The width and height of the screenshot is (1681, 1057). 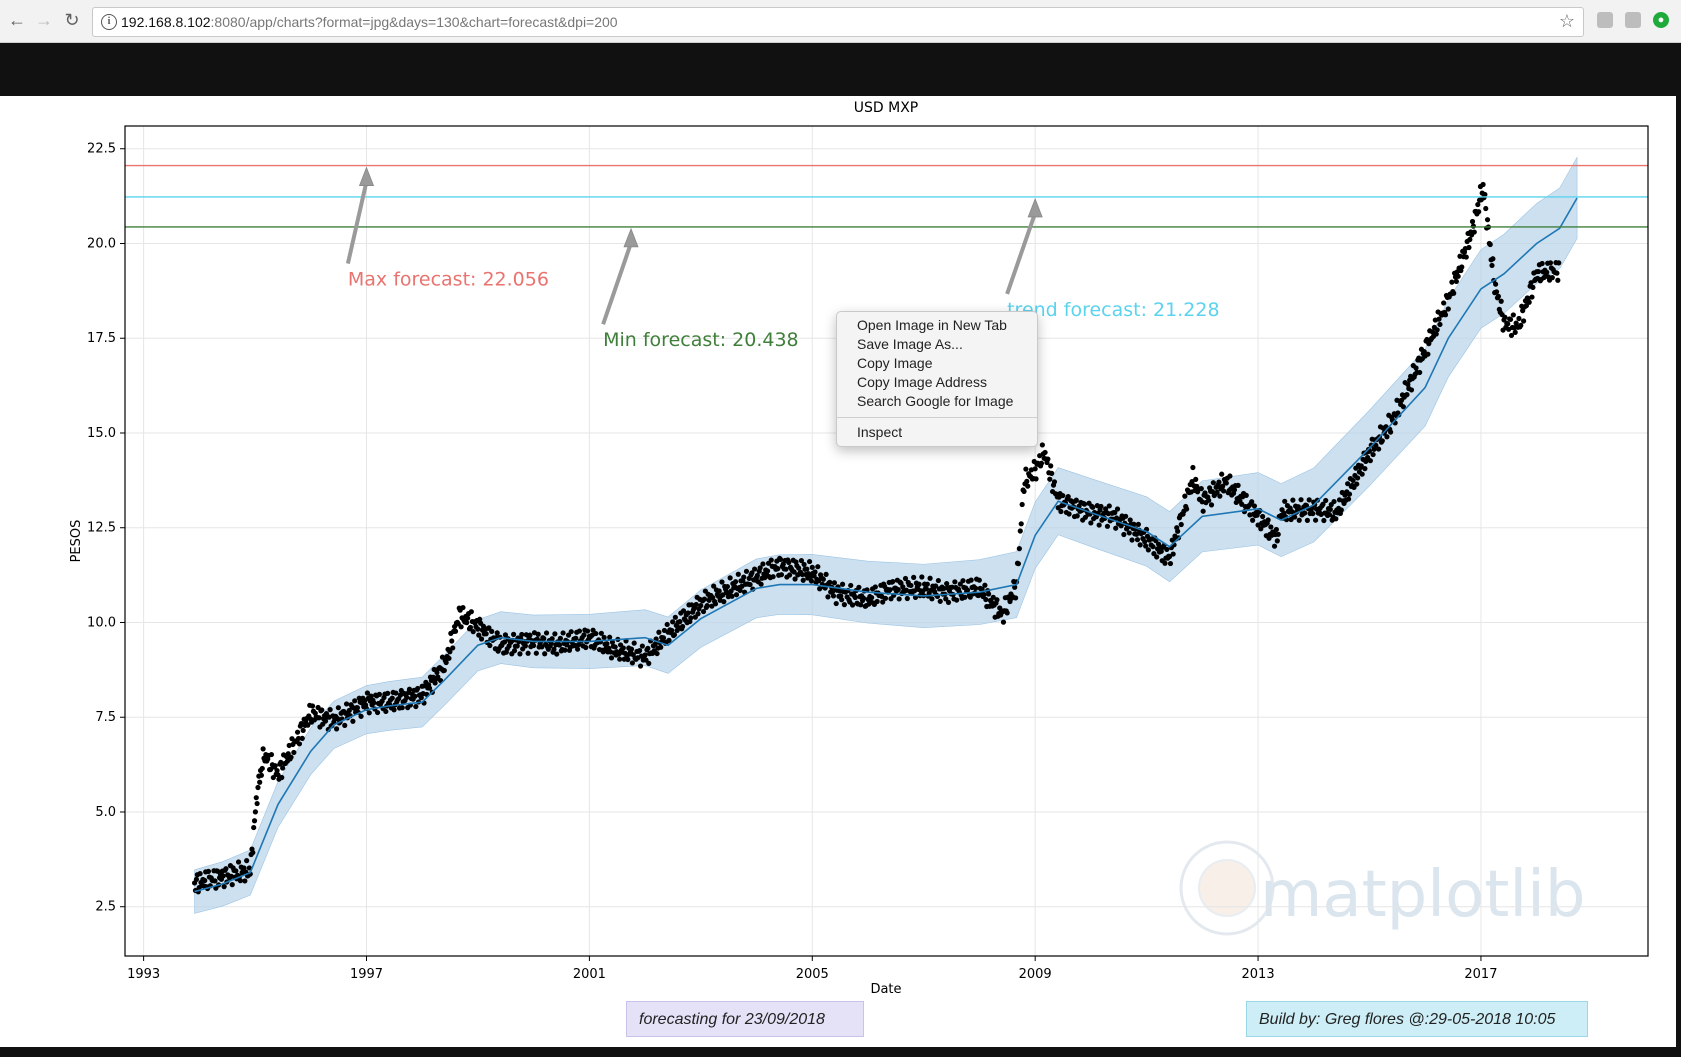 What do you see at coordinates (1566, 21) in the screenshot?
I see `bookmark-star-icon: ☆` at bounding box center [1566, 21].